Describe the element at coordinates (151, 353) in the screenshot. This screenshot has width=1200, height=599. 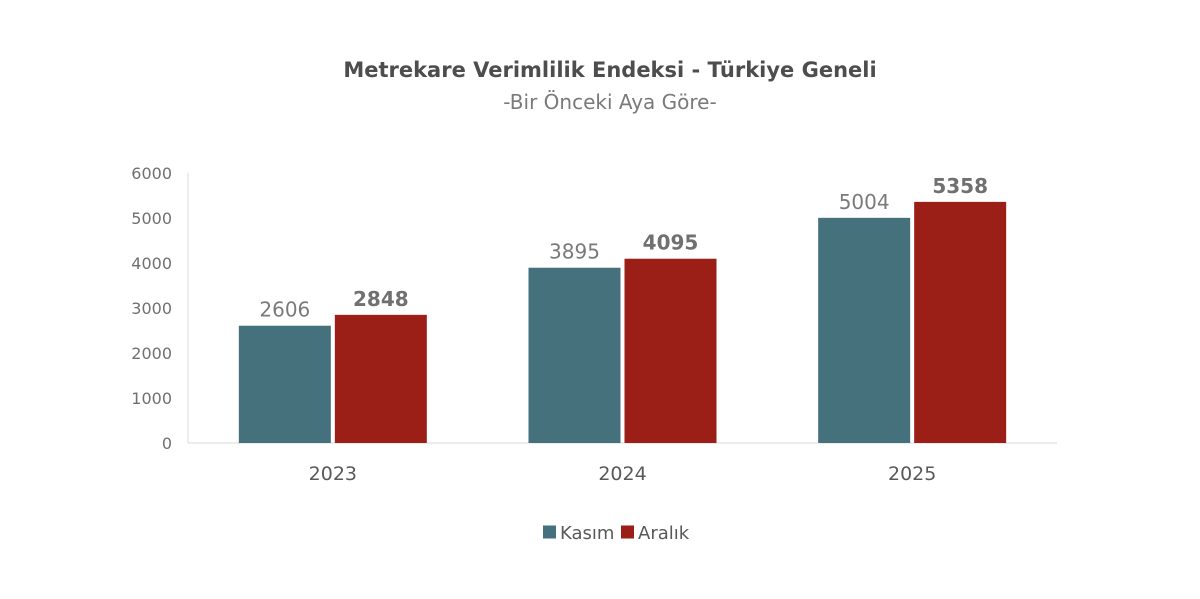
I see `y-tick-label: 2000` at that location.